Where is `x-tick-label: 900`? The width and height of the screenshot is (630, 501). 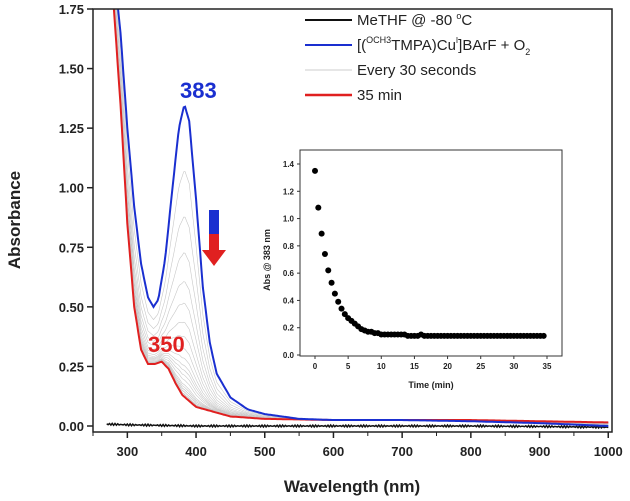
x-tick-label: 900 is located at coordinates (540, 451).